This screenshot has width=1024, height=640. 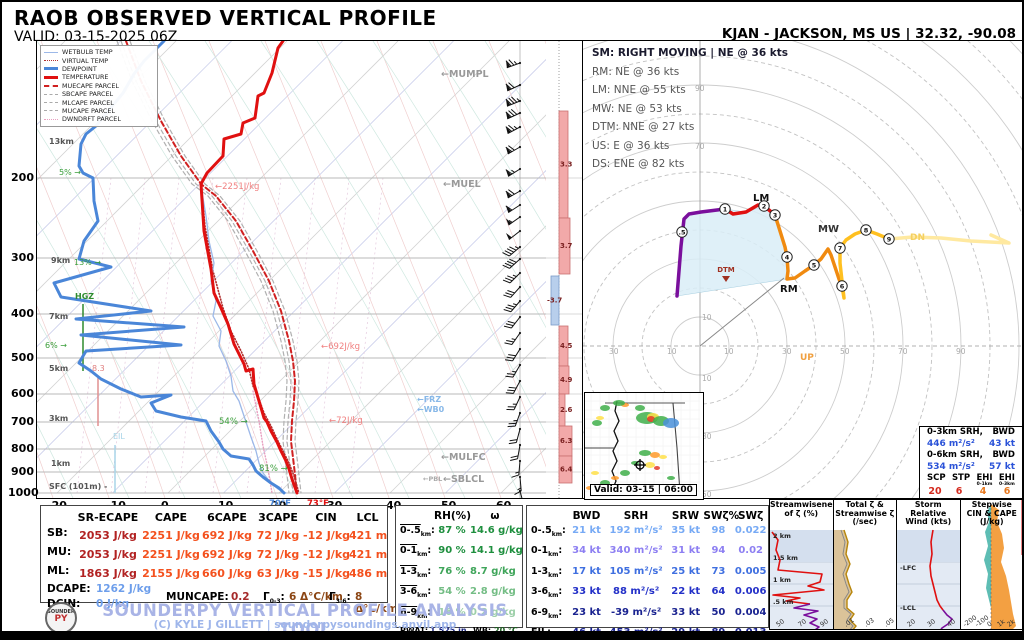 I want to click on skewt-annotation: ←PBL, so click(x=432, y=479).